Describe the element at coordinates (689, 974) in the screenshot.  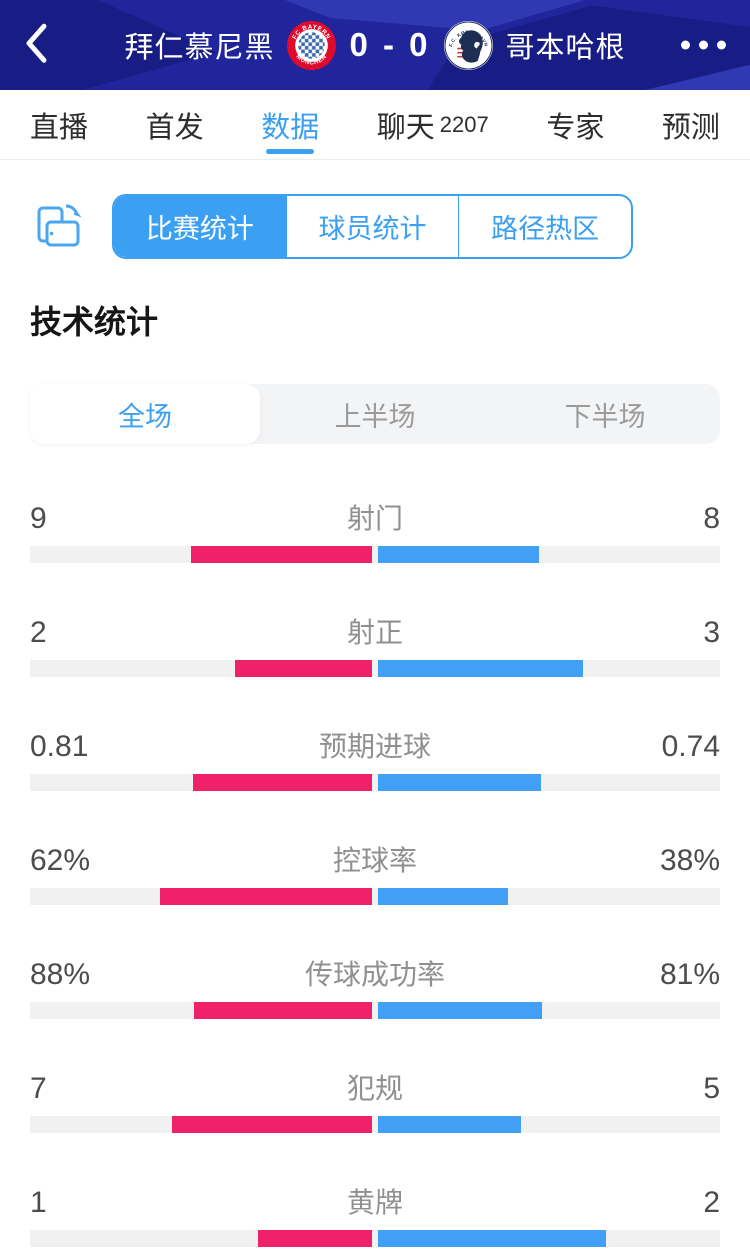
I see `stat-away-value: 81%` at that location.